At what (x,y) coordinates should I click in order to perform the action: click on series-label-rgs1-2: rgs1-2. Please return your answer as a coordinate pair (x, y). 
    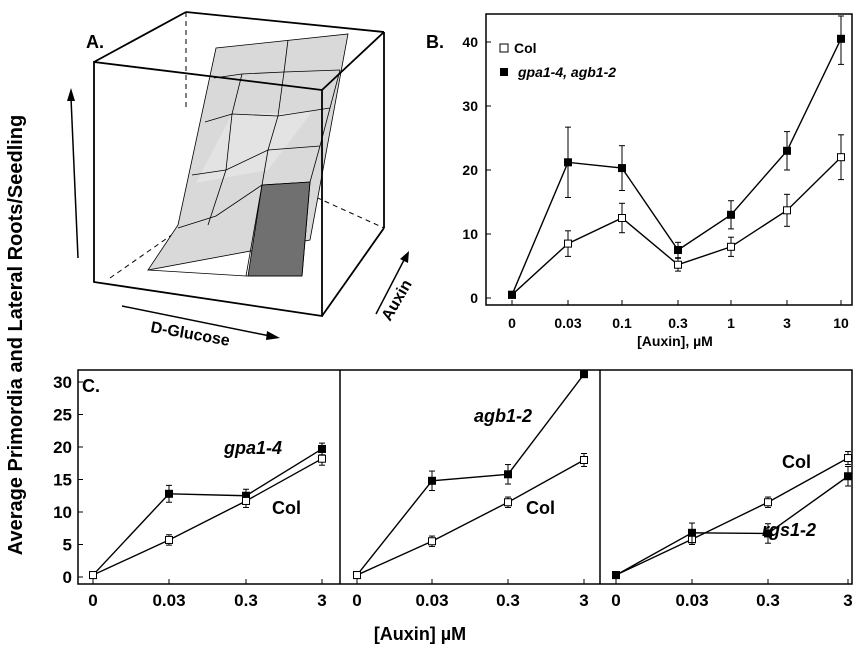
    Looking at the image, I should click on (789, 530).